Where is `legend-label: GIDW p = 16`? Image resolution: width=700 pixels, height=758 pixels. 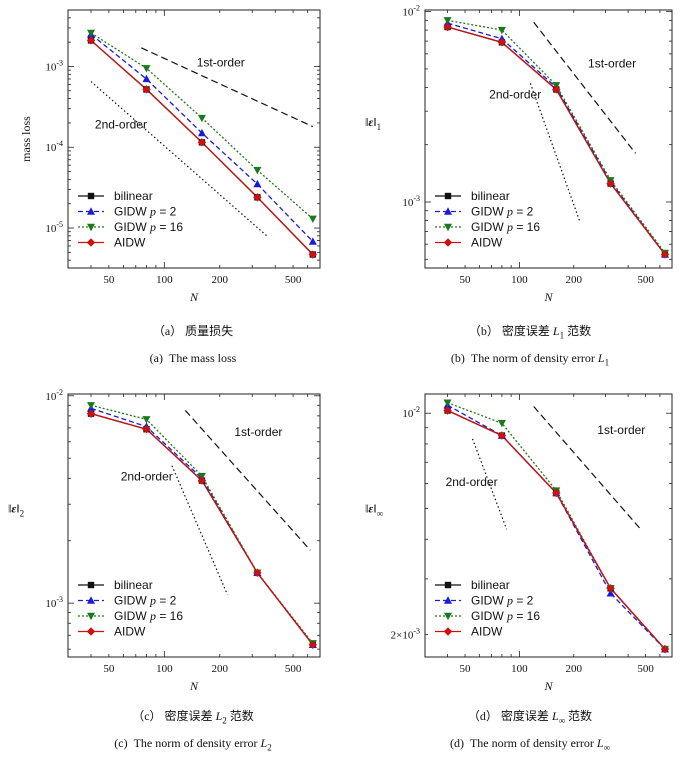 legend-label: GIDW p = 16 is located at coordinates (505, 616).